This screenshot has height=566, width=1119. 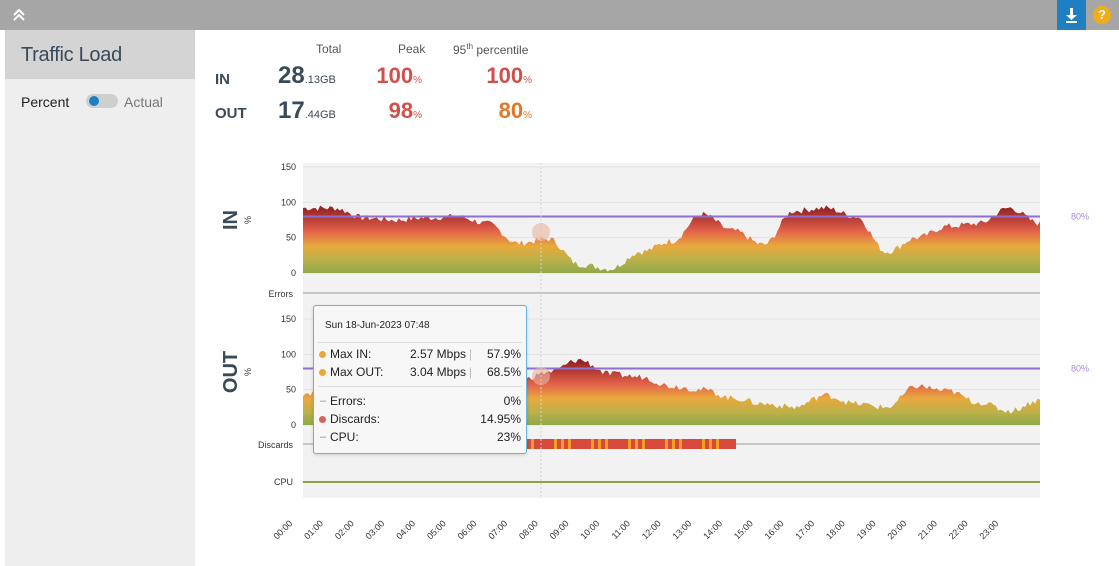 What do you see at coordinates (323, 437) in the screenshot?
I see `cpu-dash-icon: –` at bounding box center [323, 437].